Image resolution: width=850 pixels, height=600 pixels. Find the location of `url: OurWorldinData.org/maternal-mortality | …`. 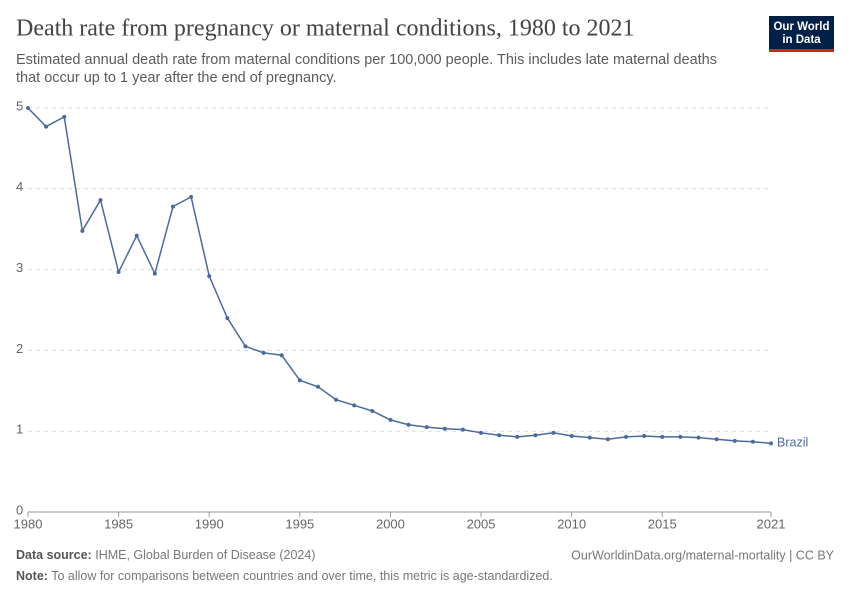

url: OurWorldinData.org/maternal-mortality | … is located at coordinates (702, 555).